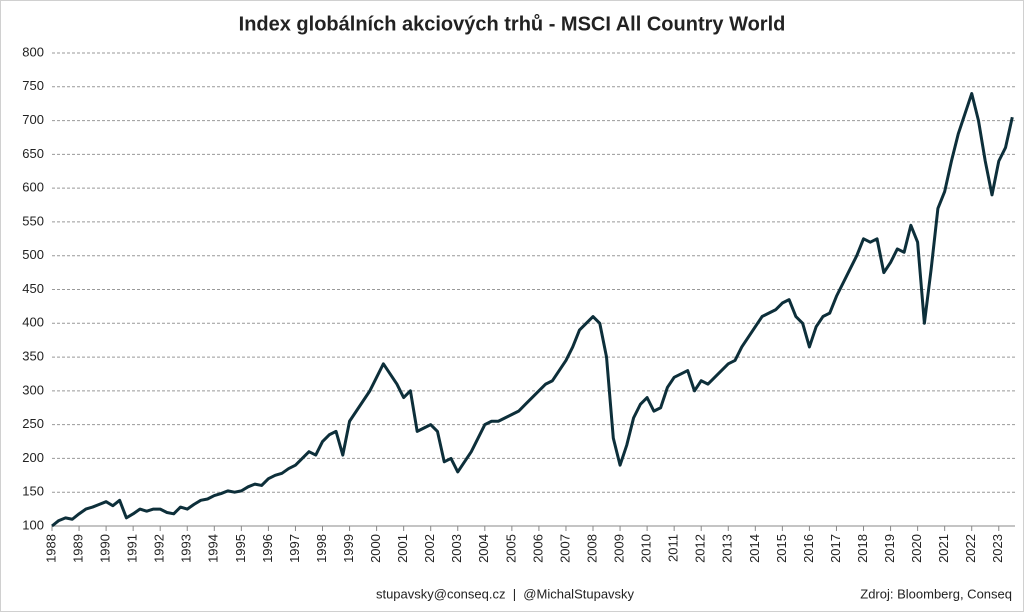 The width and height of the screenshot is (1024, 612). I want to click on x-tick-label: 1995, so click(240, 548).